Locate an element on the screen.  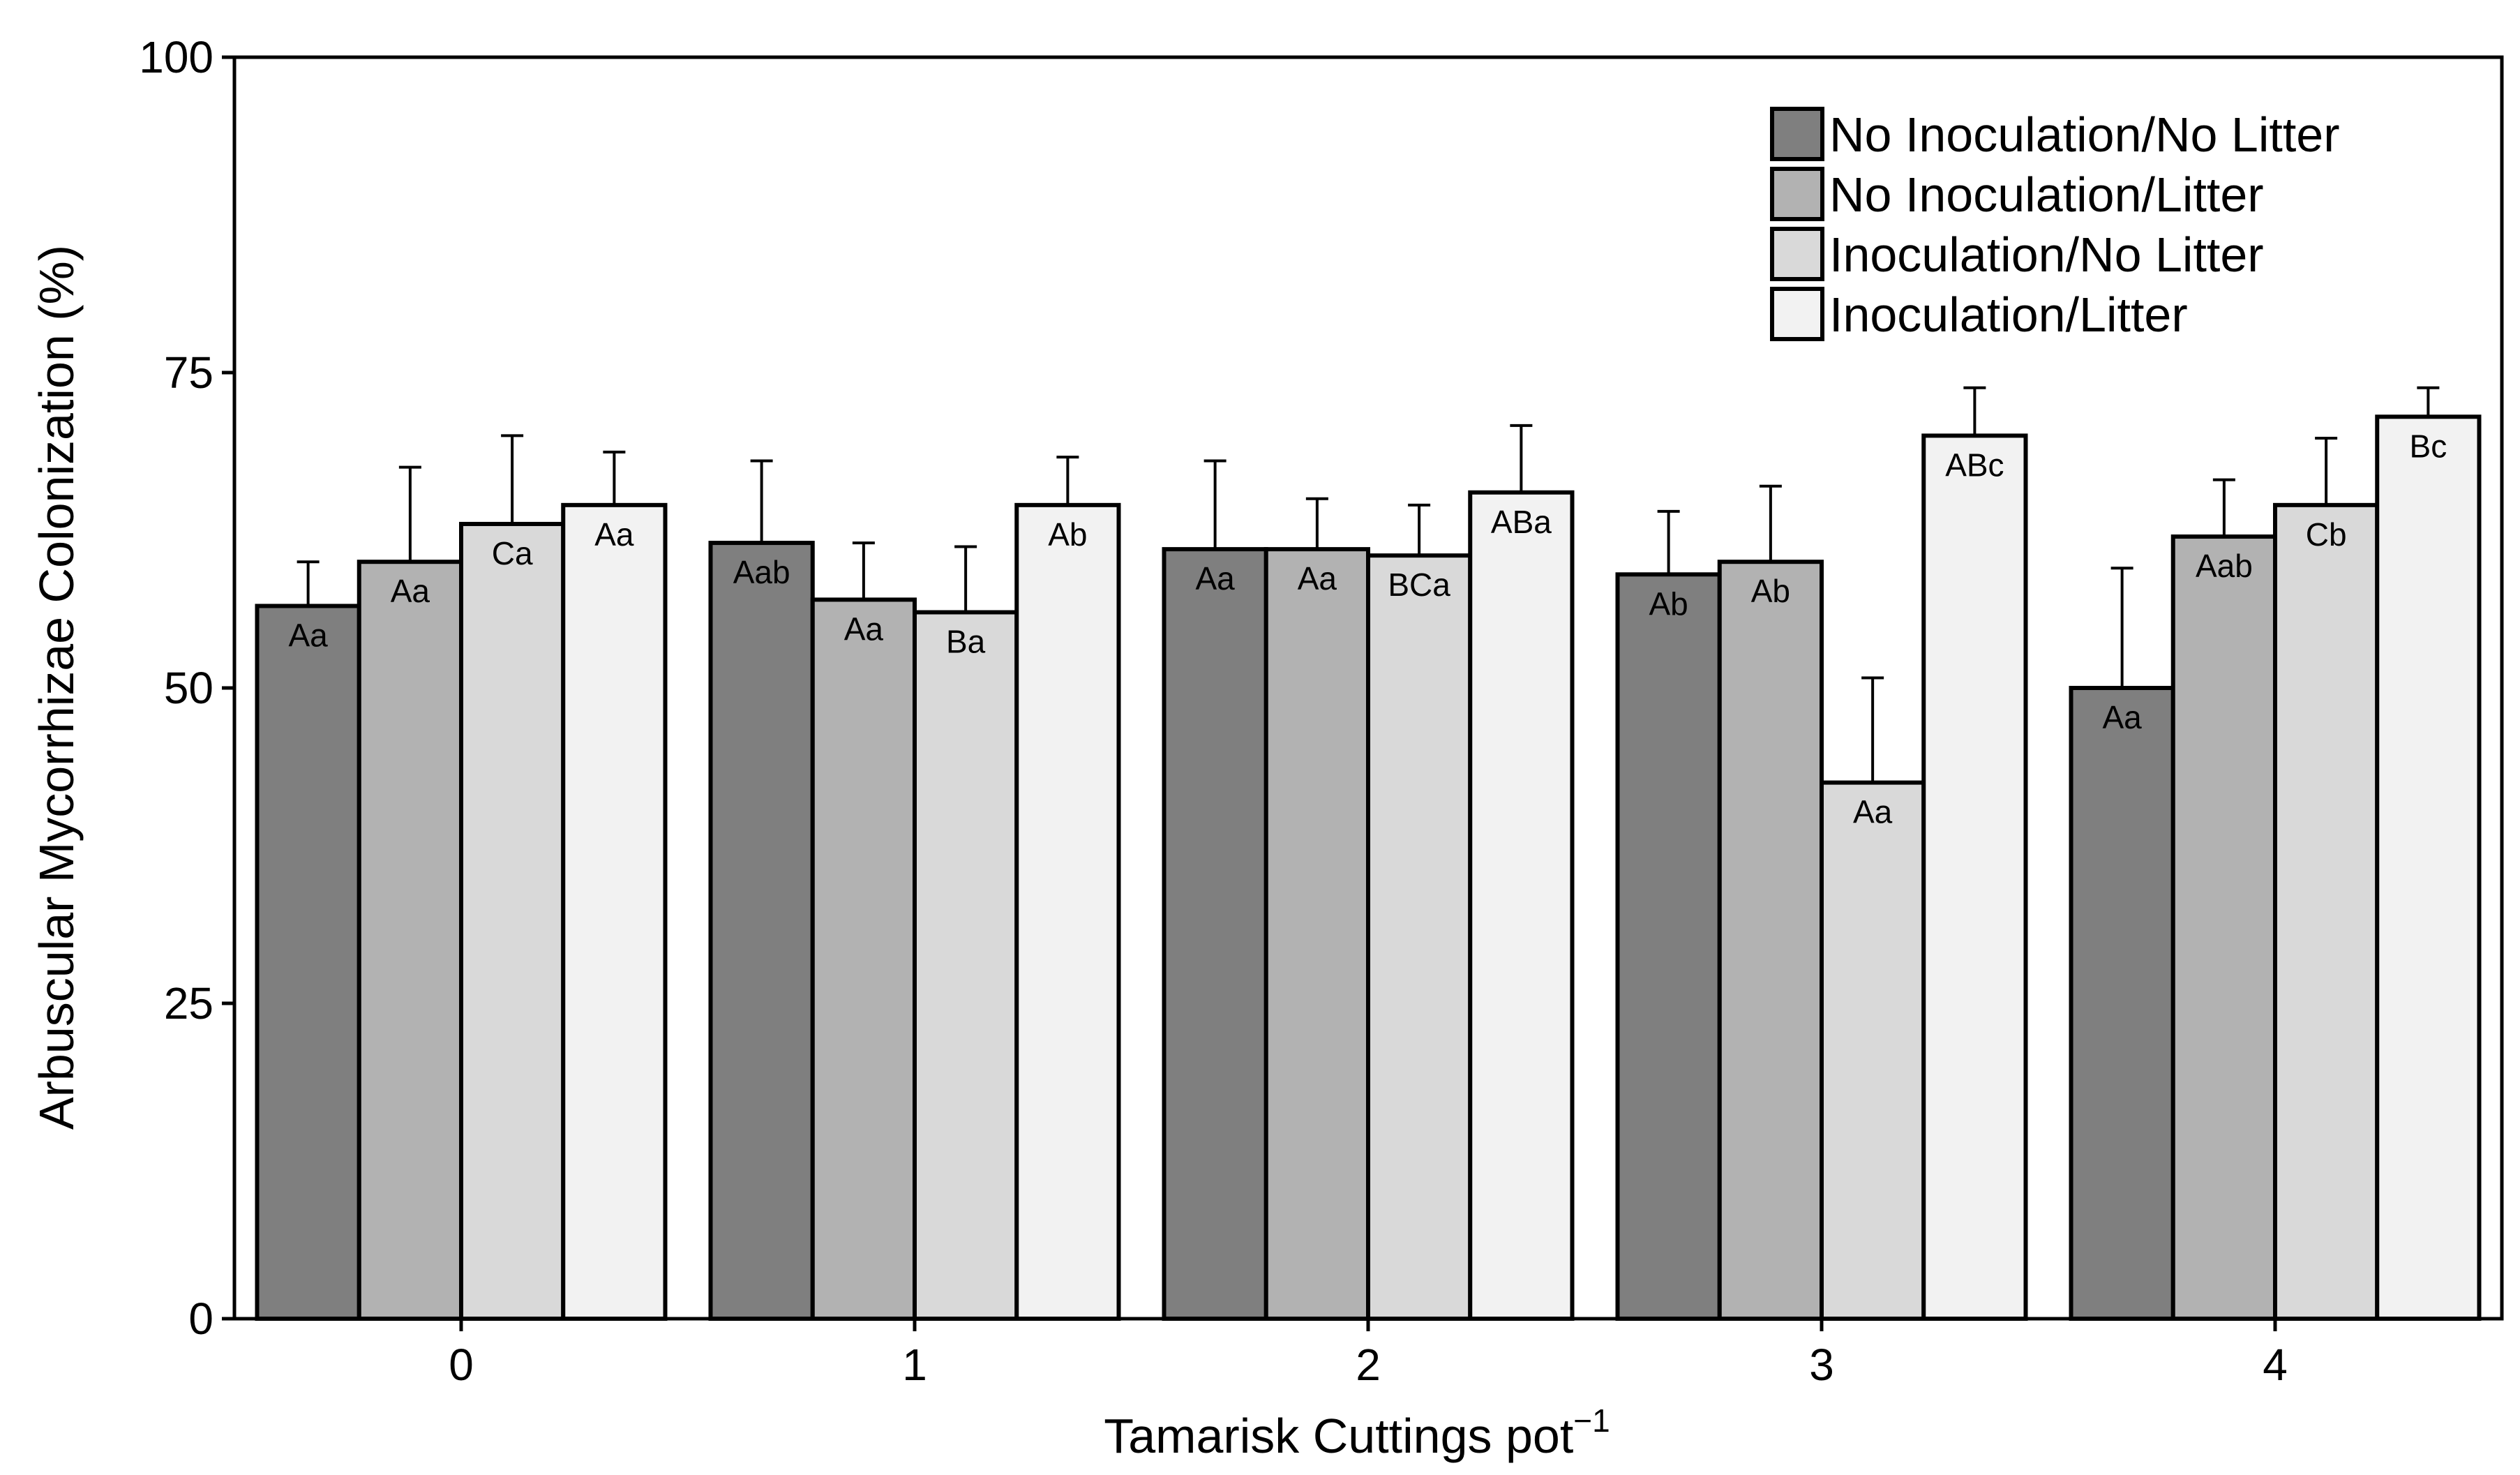
bar-label-no-inoculation-litter-0: Aa is located at coordinates (410, 591).